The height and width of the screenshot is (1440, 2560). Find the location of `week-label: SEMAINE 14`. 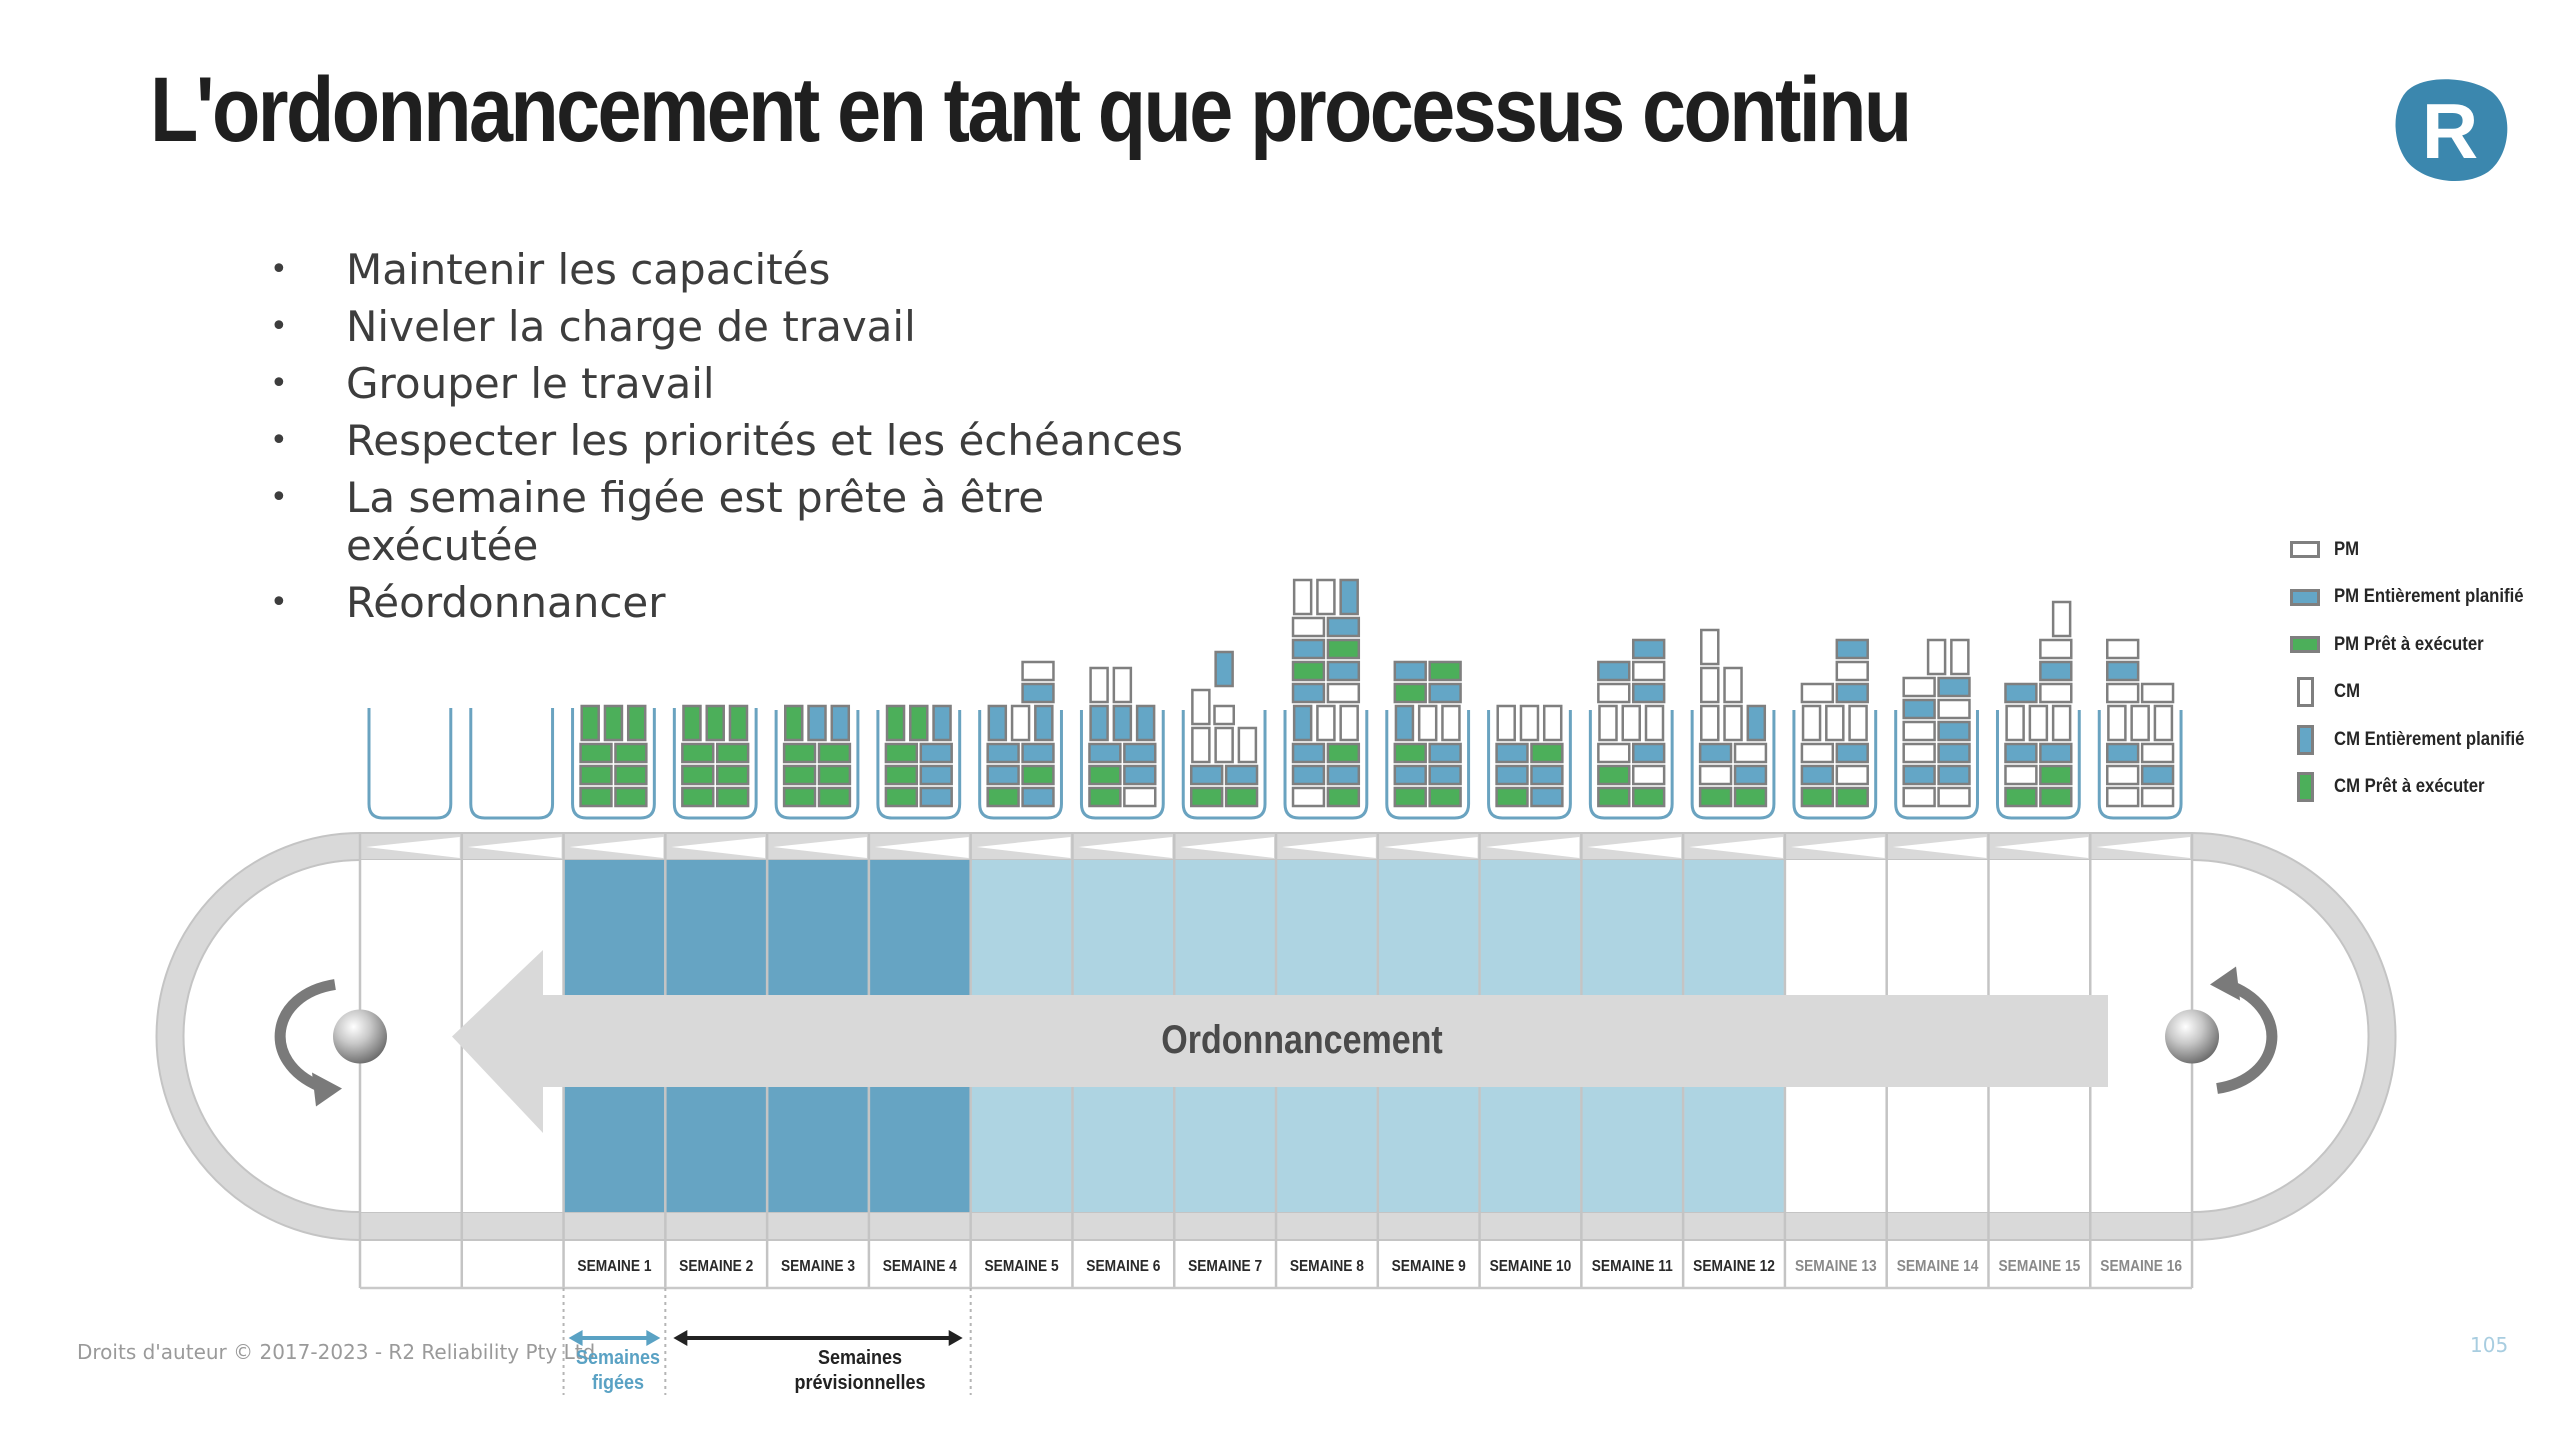

week-label: SEMAINE 14 is located at coordinates (1938, 1266).